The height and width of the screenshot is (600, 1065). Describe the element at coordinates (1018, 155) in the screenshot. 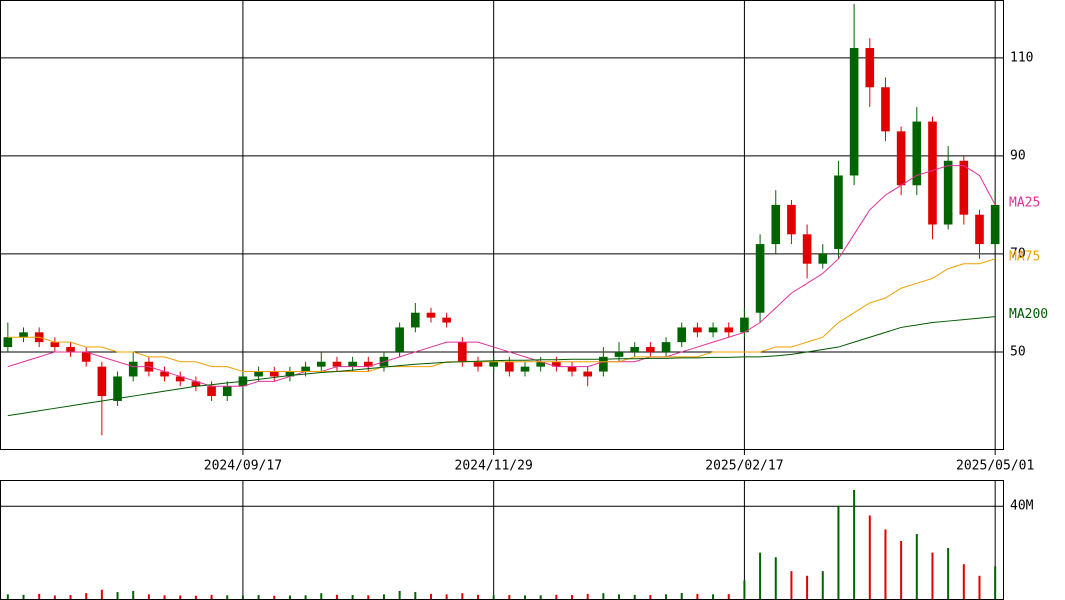

I see `y-tick-label: 90` at that location.